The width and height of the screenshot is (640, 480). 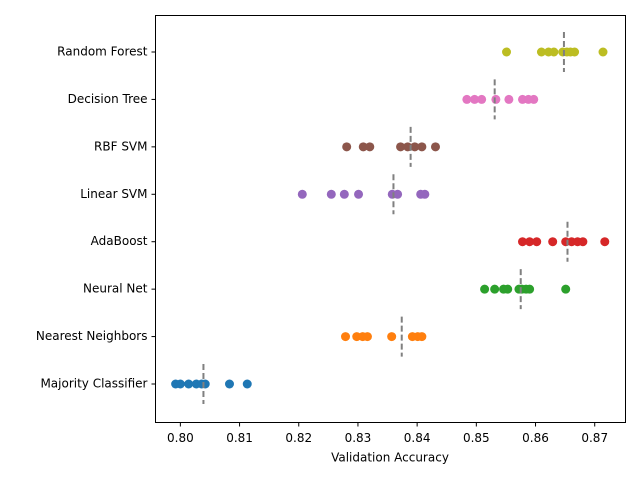 I want to click on y-tick-label: Neural Net, so click(x=115, y=289).